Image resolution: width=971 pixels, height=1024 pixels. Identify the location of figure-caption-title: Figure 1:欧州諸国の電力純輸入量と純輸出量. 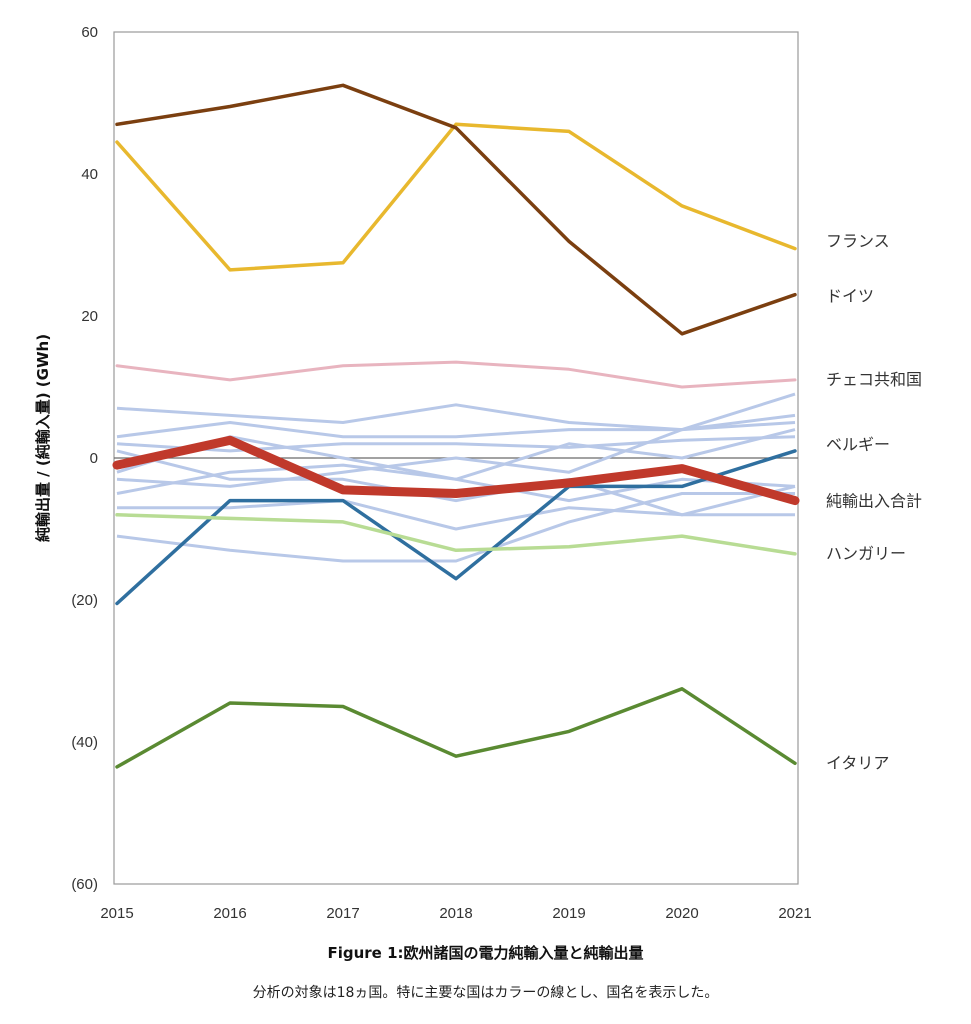
(485, 953).